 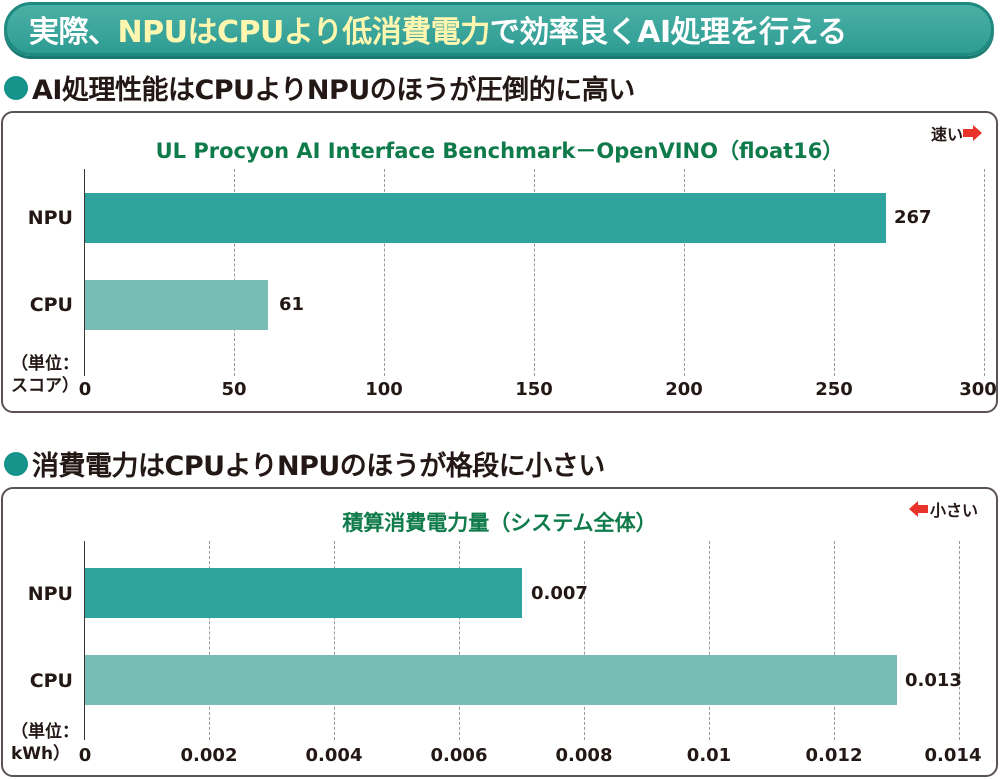 I want to click on x-tick: 0.012, so click(x=834, y=755).